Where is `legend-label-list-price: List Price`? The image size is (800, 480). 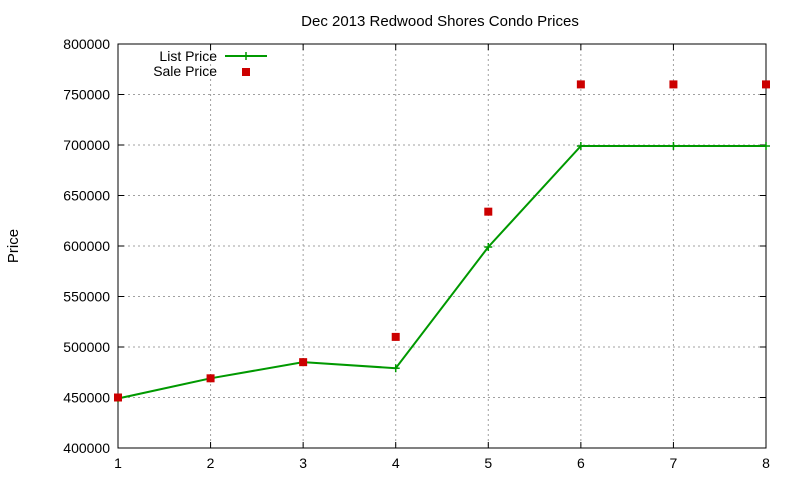 legend-label-list-price: List Price is located at coordinates (188, 56).